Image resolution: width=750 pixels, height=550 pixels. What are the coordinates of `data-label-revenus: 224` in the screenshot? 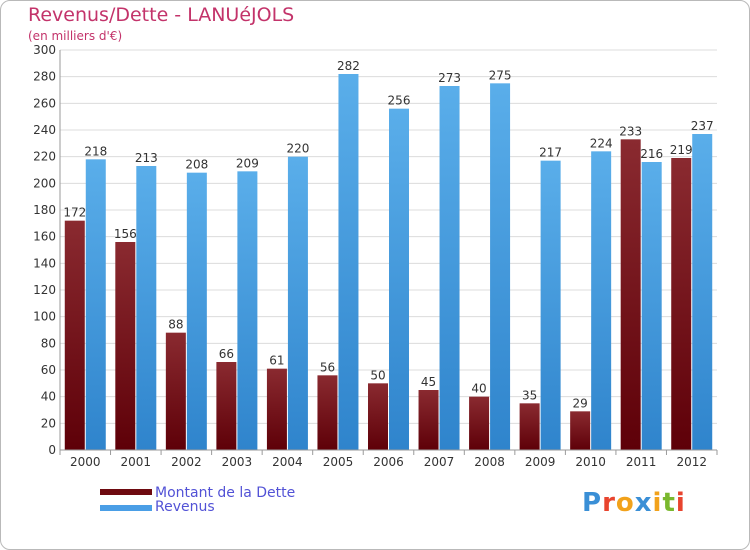 It's located at (601, 143).